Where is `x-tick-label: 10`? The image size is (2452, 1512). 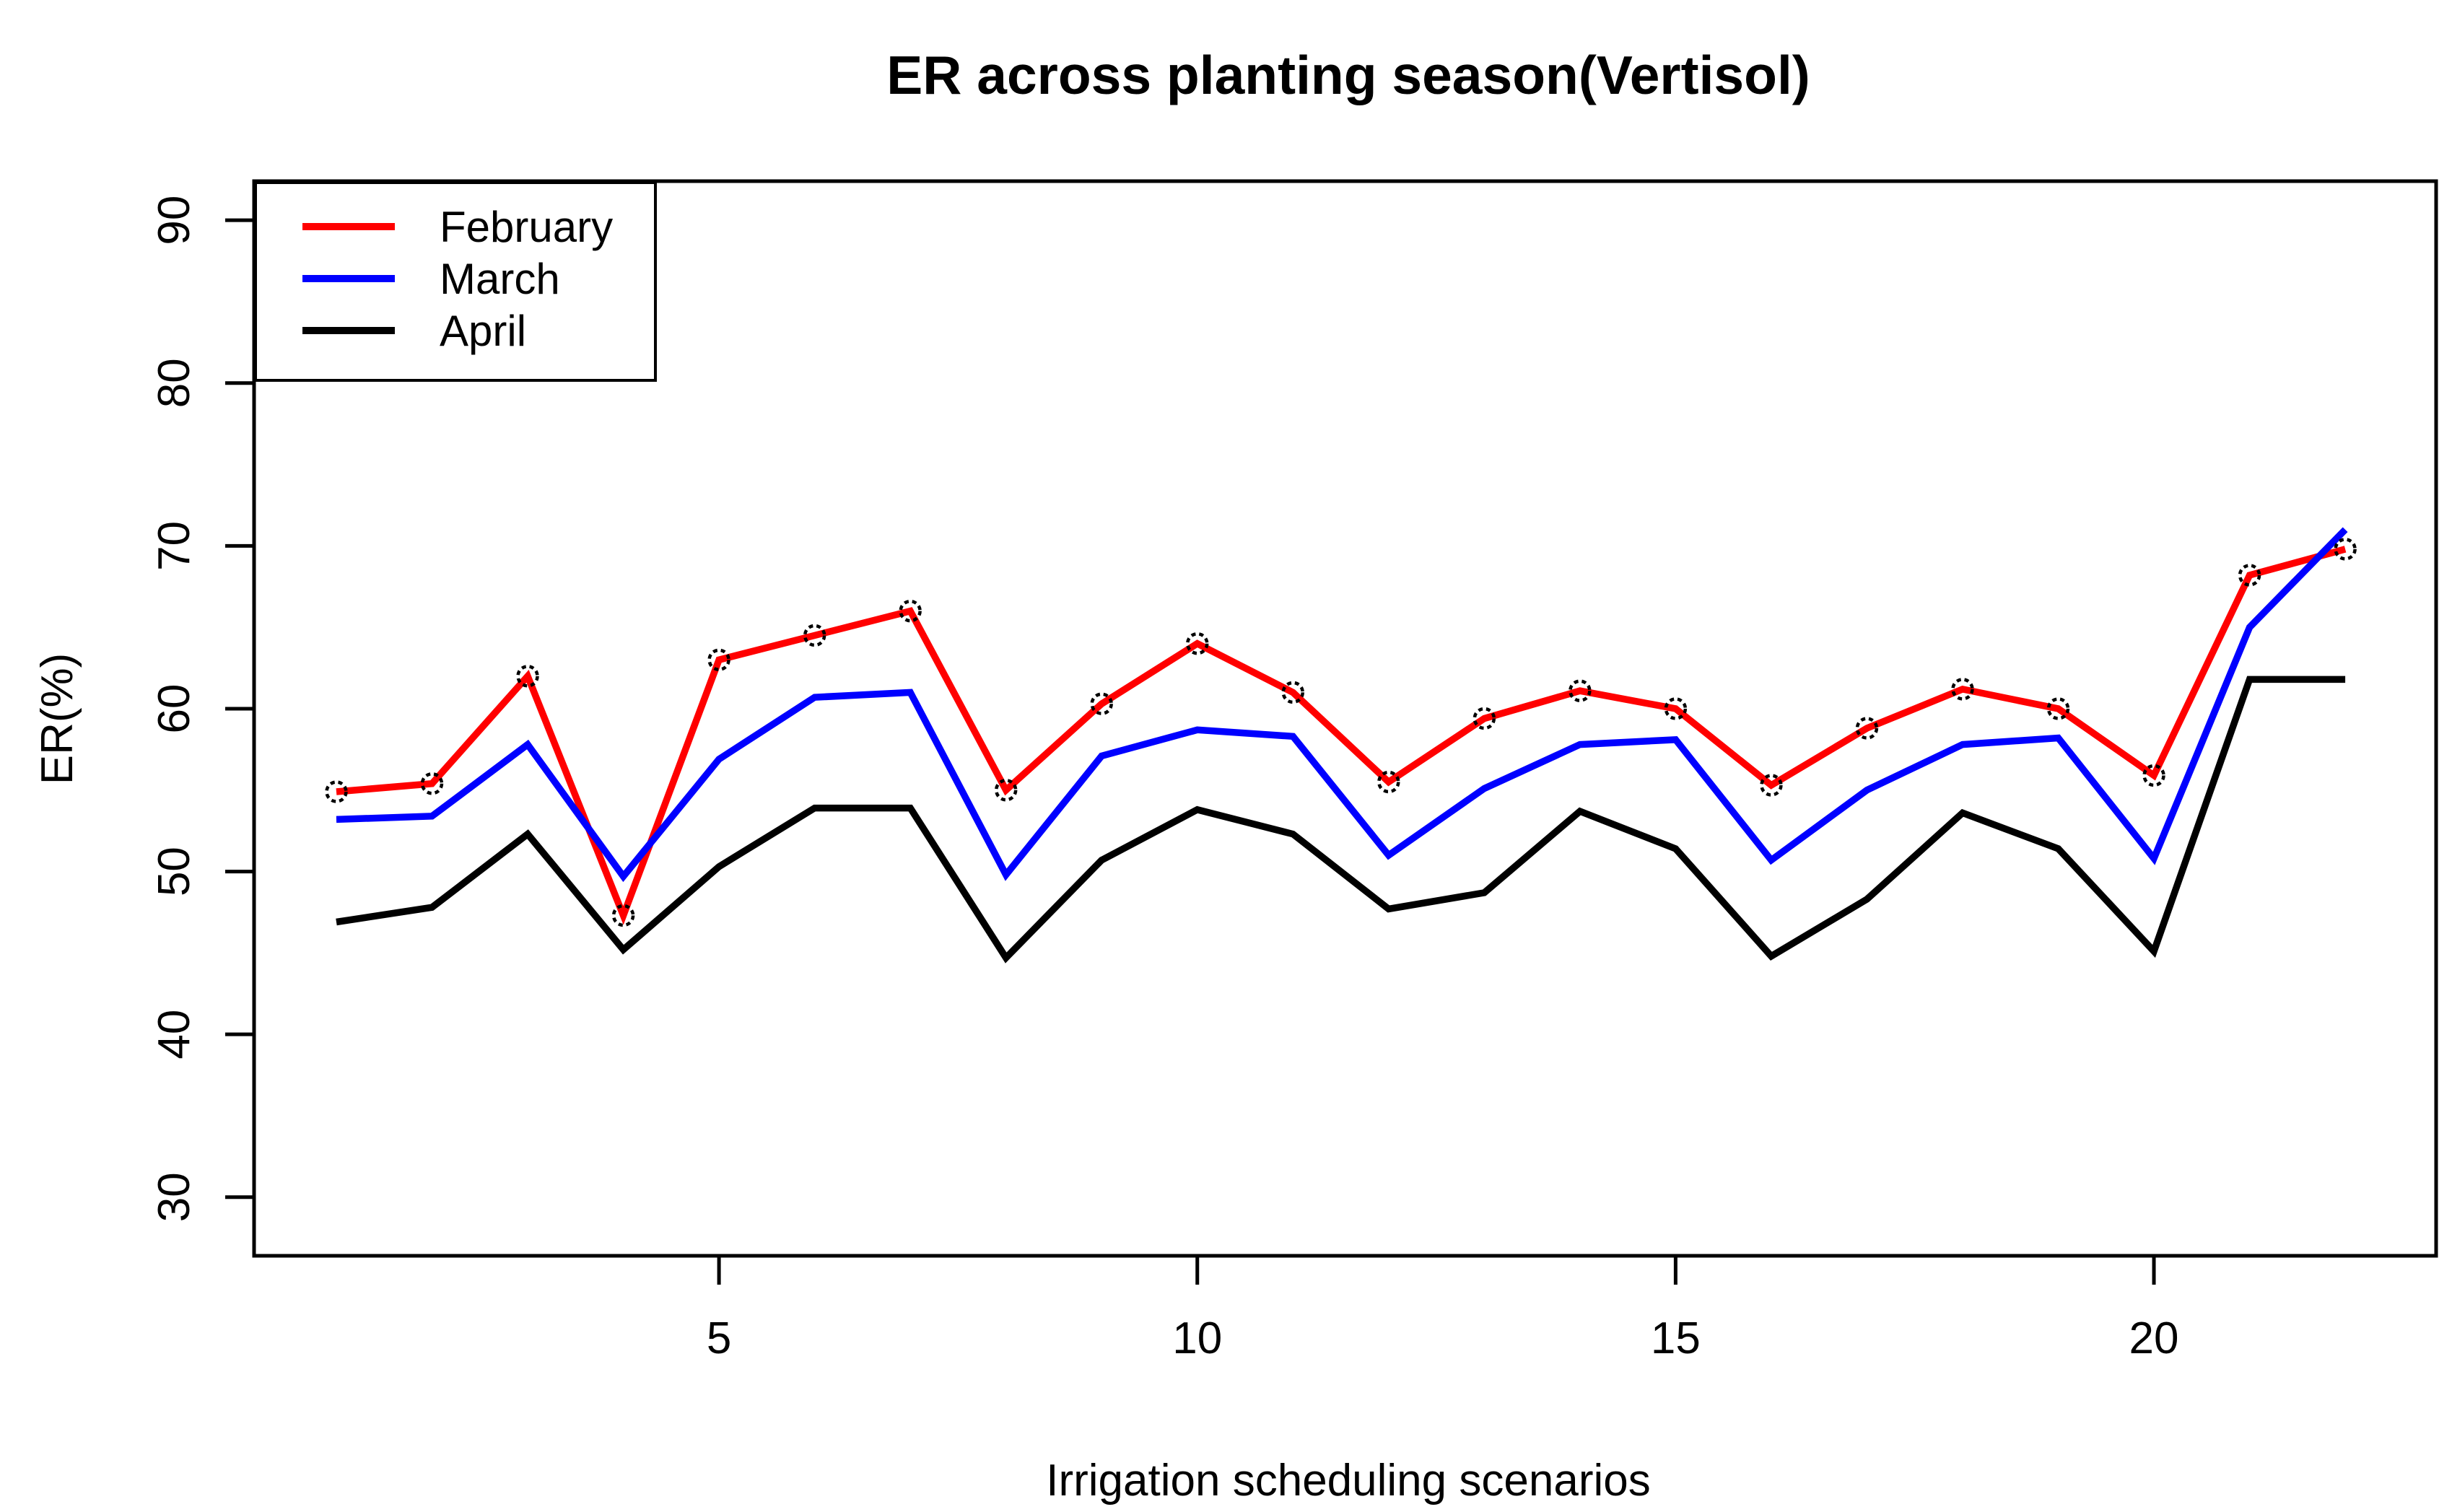
x-tick-label: 10 is located at coordinates (1197, 1338).